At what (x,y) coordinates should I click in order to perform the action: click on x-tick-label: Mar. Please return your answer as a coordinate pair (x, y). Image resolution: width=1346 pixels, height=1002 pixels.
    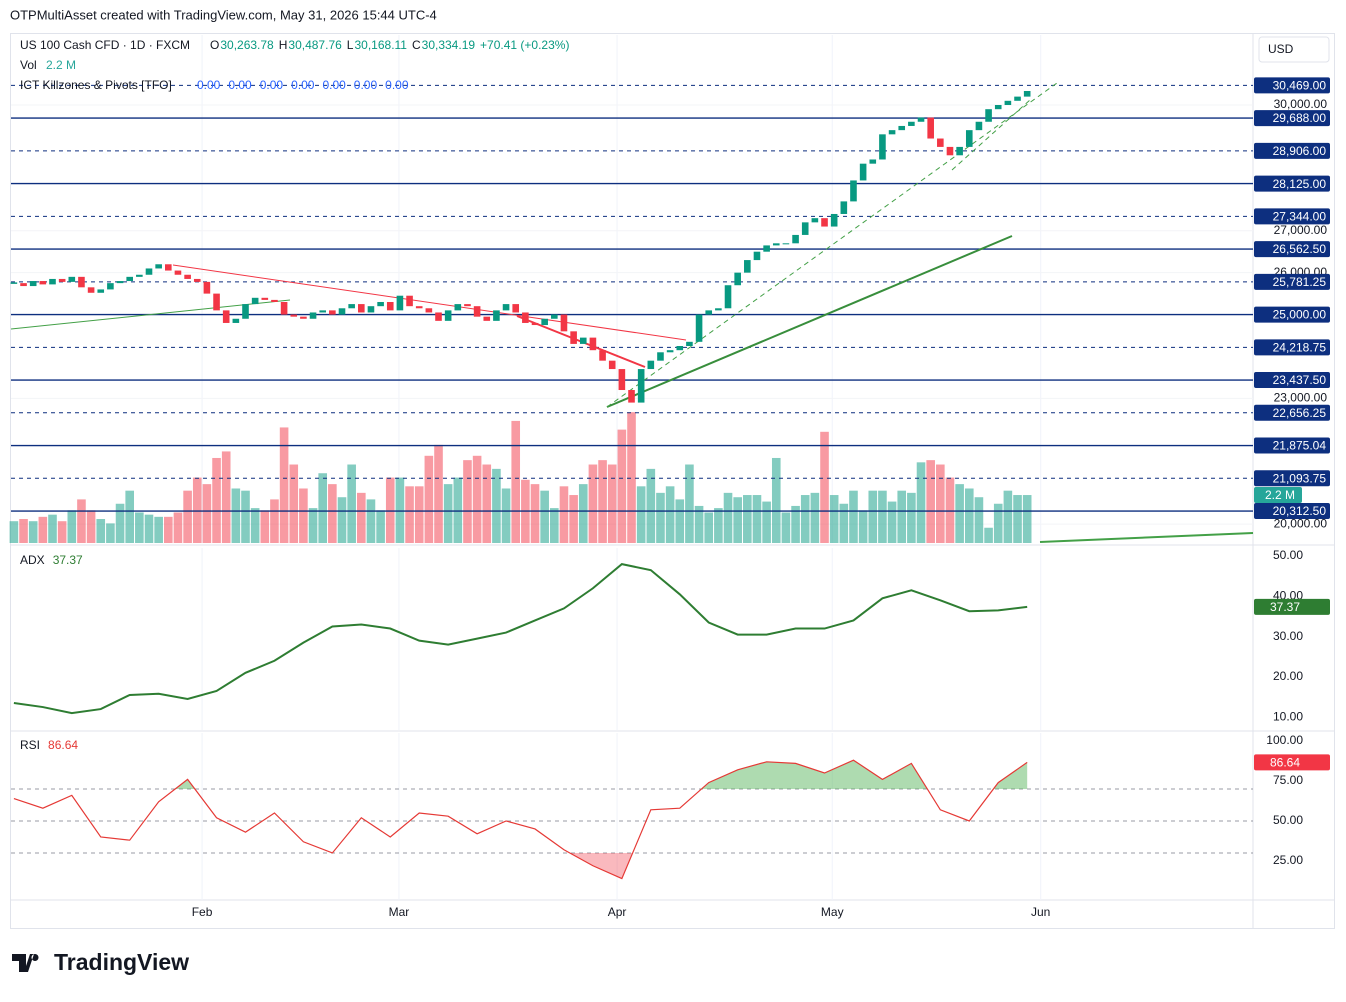
    Looking at the image, I should click on (399, 912).